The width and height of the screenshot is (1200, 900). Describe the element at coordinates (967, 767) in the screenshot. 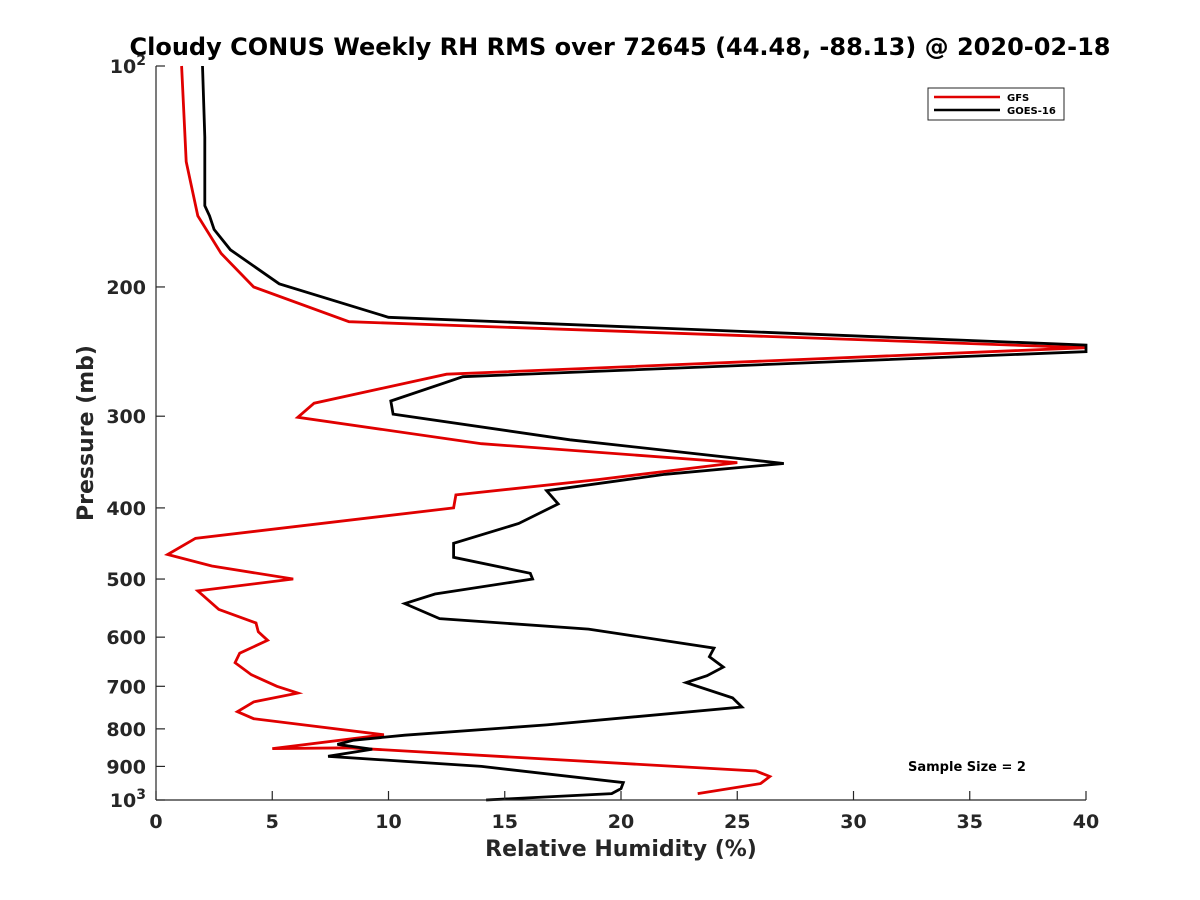

I see `sample-size-annotation: Sample Size = 2` at that location.